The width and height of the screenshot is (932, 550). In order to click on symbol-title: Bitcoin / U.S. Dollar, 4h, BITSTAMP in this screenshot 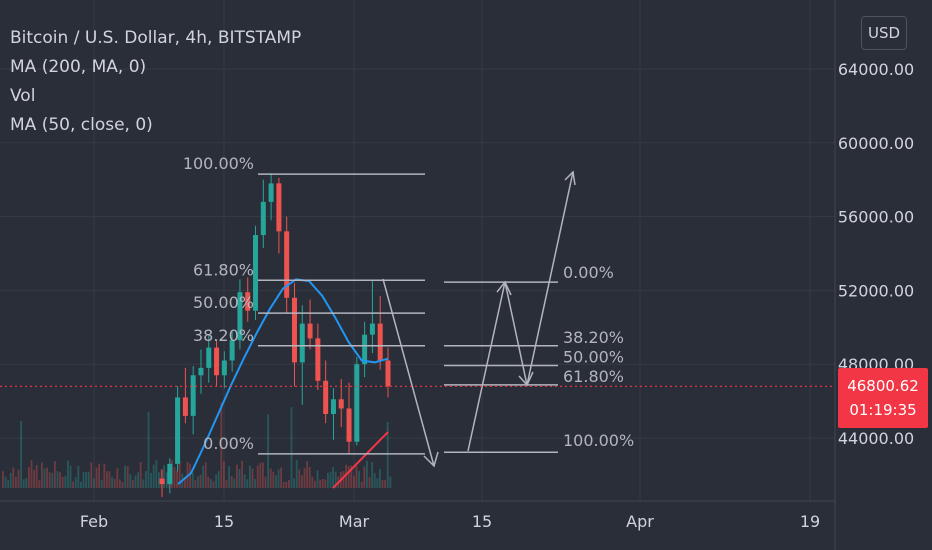, I will do `click(156, 38)`.